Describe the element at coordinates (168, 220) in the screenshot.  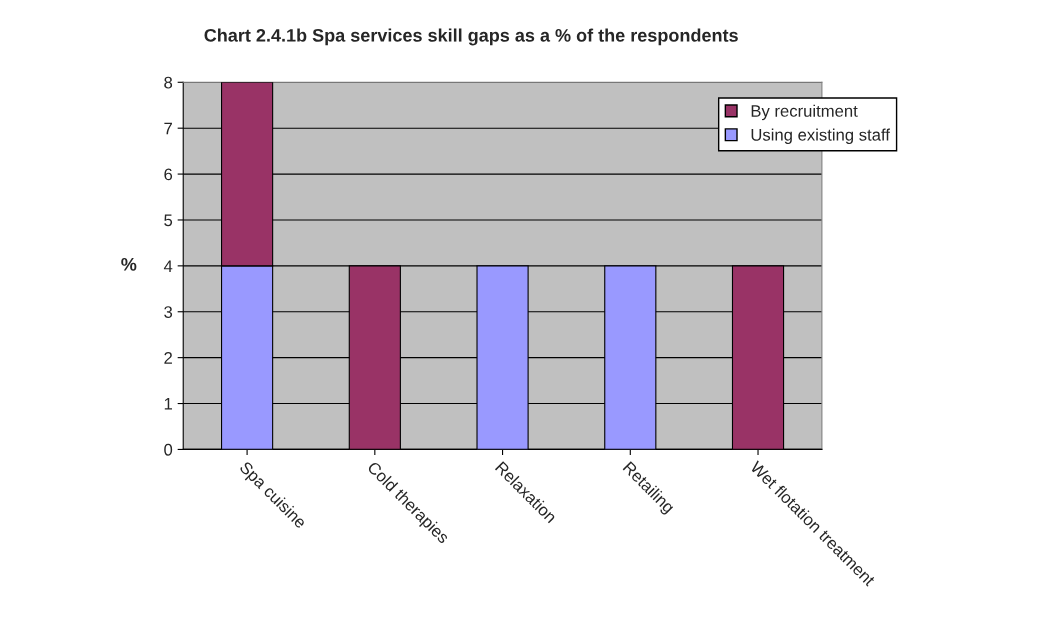
I see `y-tick-label: 5` at that location.